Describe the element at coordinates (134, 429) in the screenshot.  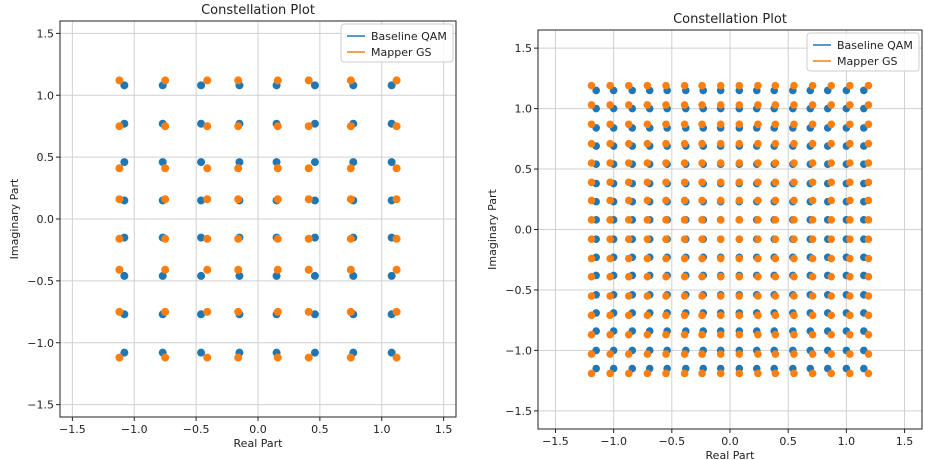
I see `x-tick-label: −1.0` at that location.